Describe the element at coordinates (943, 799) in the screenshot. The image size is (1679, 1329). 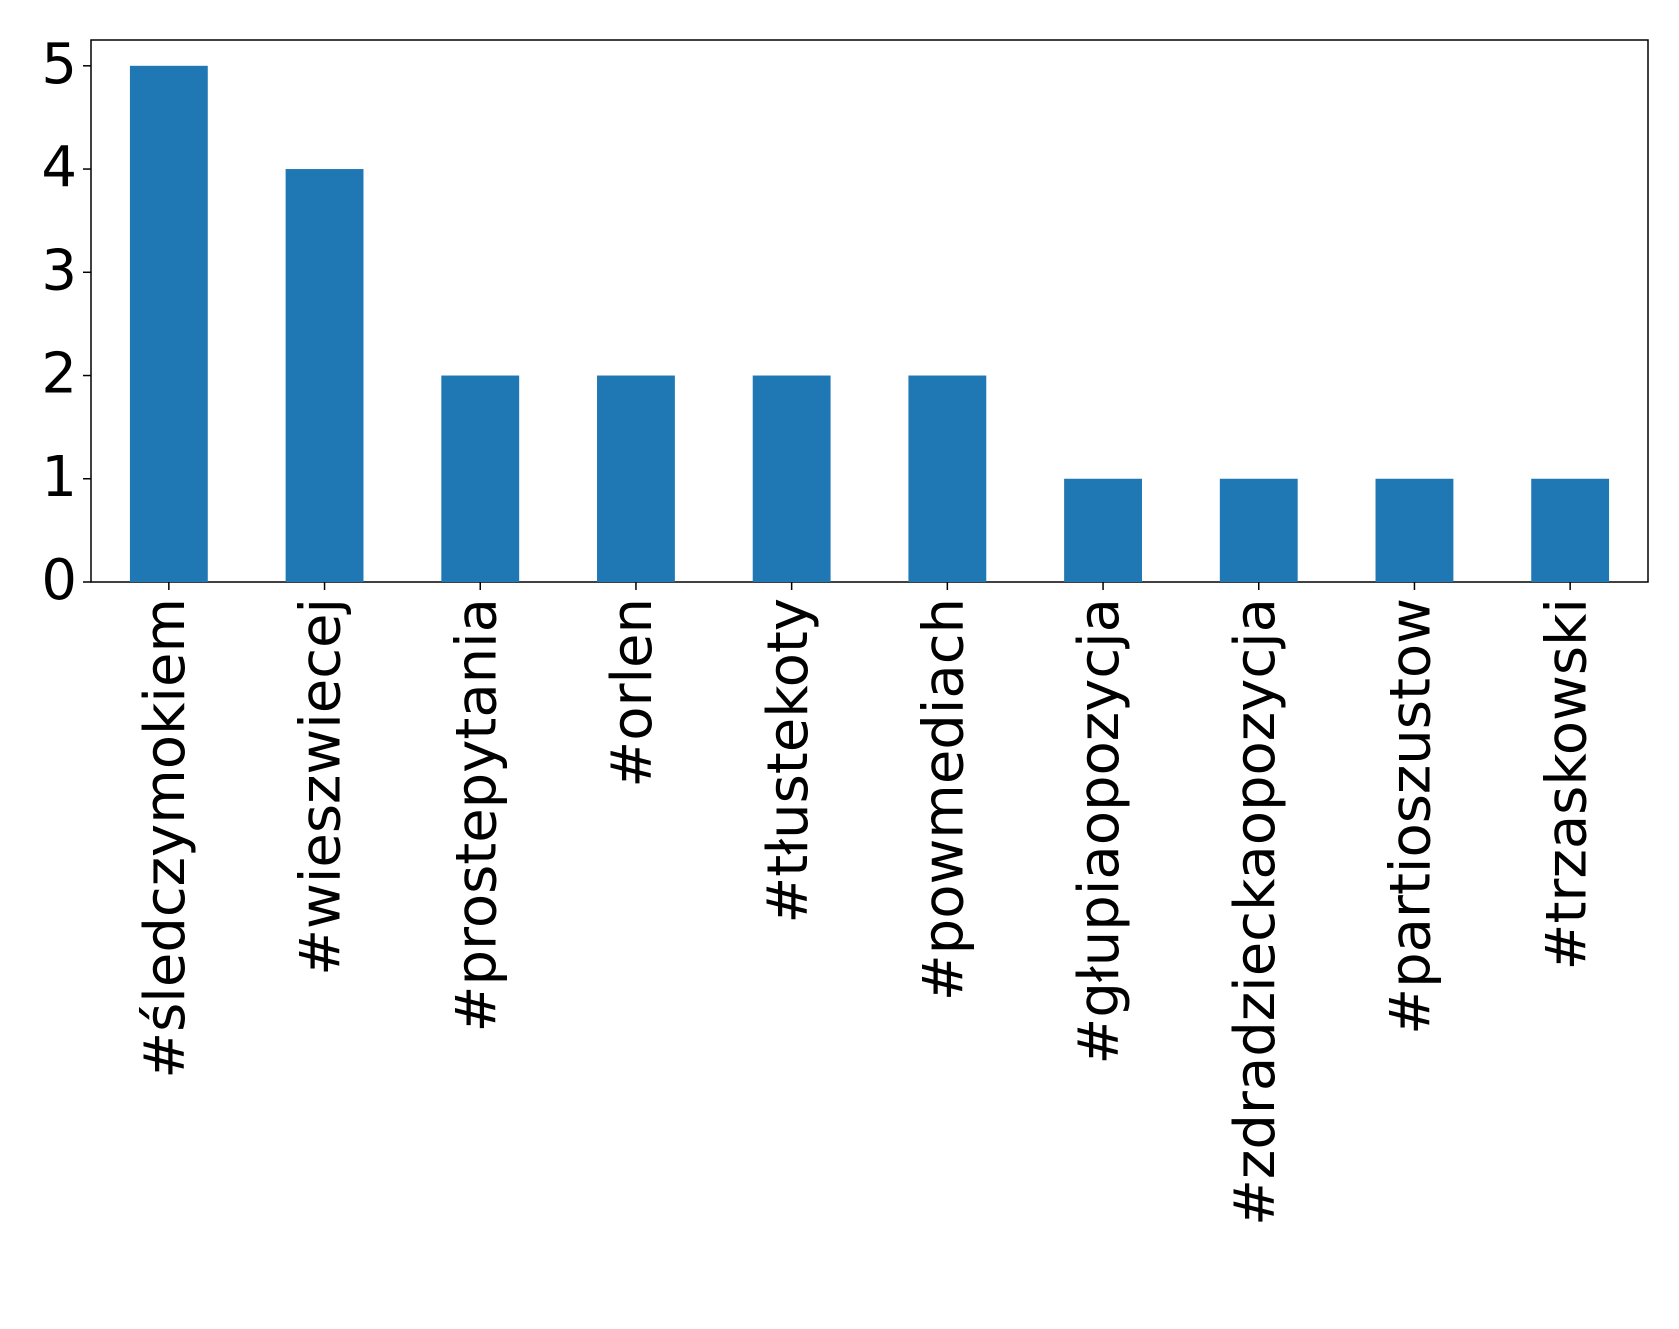
I see `x-tick-label: #powmediach` at that location.